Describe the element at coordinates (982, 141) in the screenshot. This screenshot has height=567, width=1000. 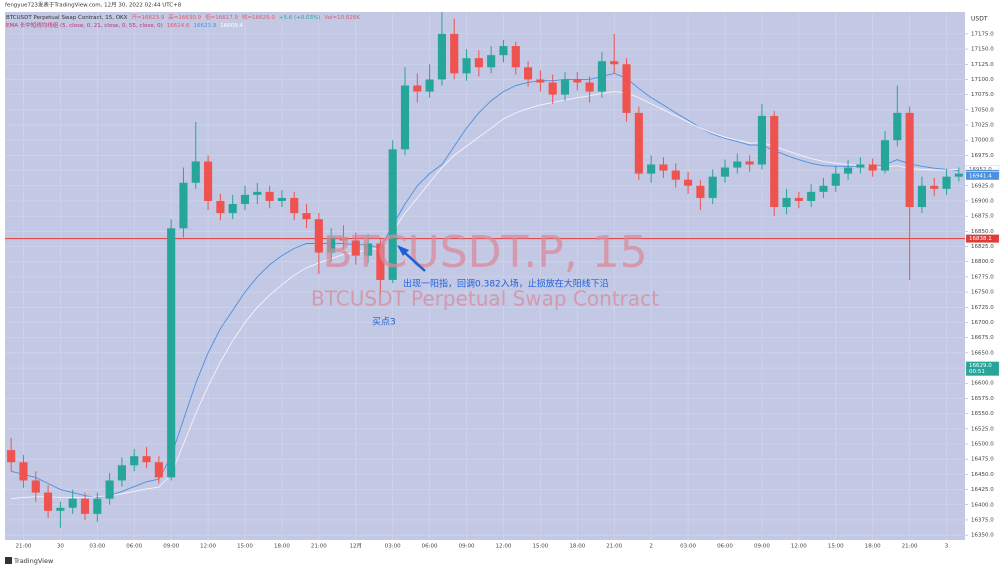
I see `y-tick-label: 17000.0` at that location.